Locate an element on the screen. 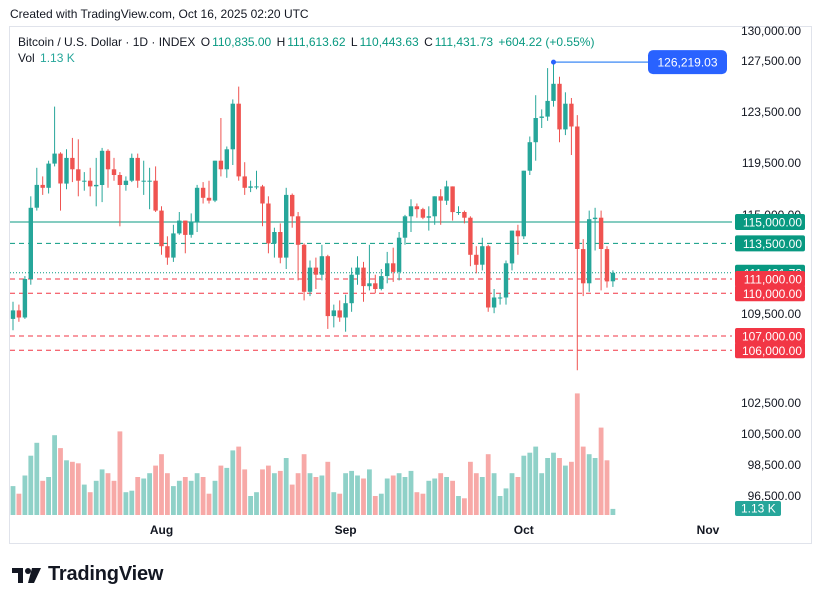 The width and height of the screenshot is (822, 604). volume-value: 1.13 K is located at coordinates (57, 58).